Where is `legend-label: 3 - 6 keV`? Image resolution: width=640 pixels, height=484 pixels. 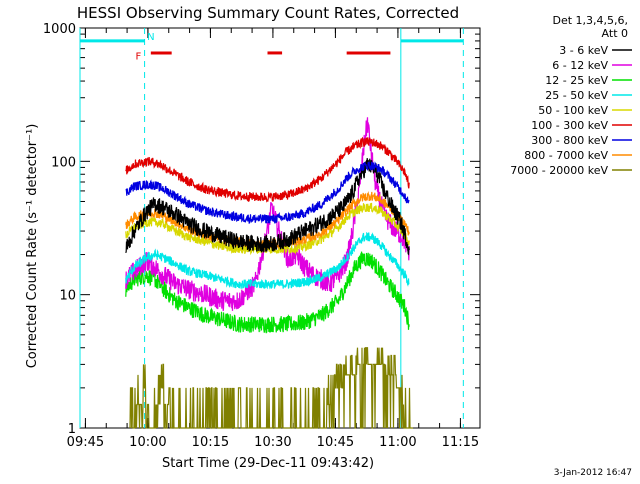 legend-label: 3 - 6 keV is located at coordinates (583, 50).